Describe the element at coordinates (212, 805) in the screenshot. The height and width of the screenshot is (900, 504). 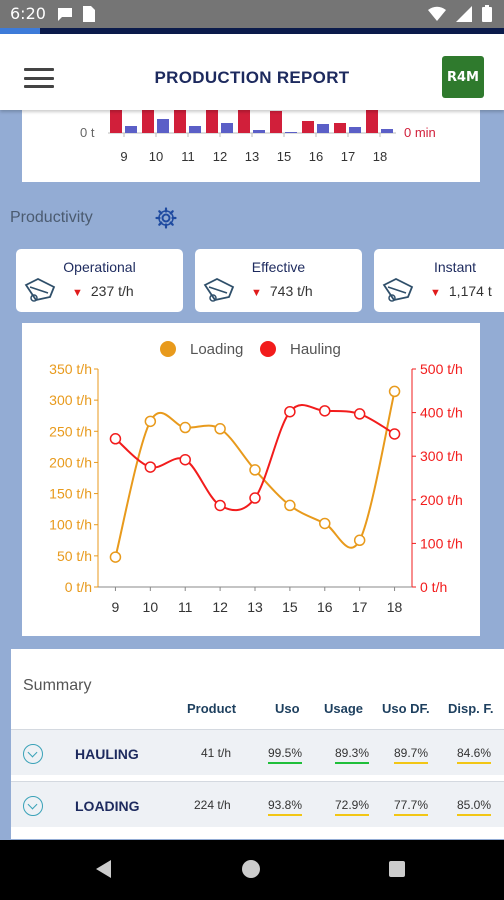
I see `product-value: 224 t/h` at that location.